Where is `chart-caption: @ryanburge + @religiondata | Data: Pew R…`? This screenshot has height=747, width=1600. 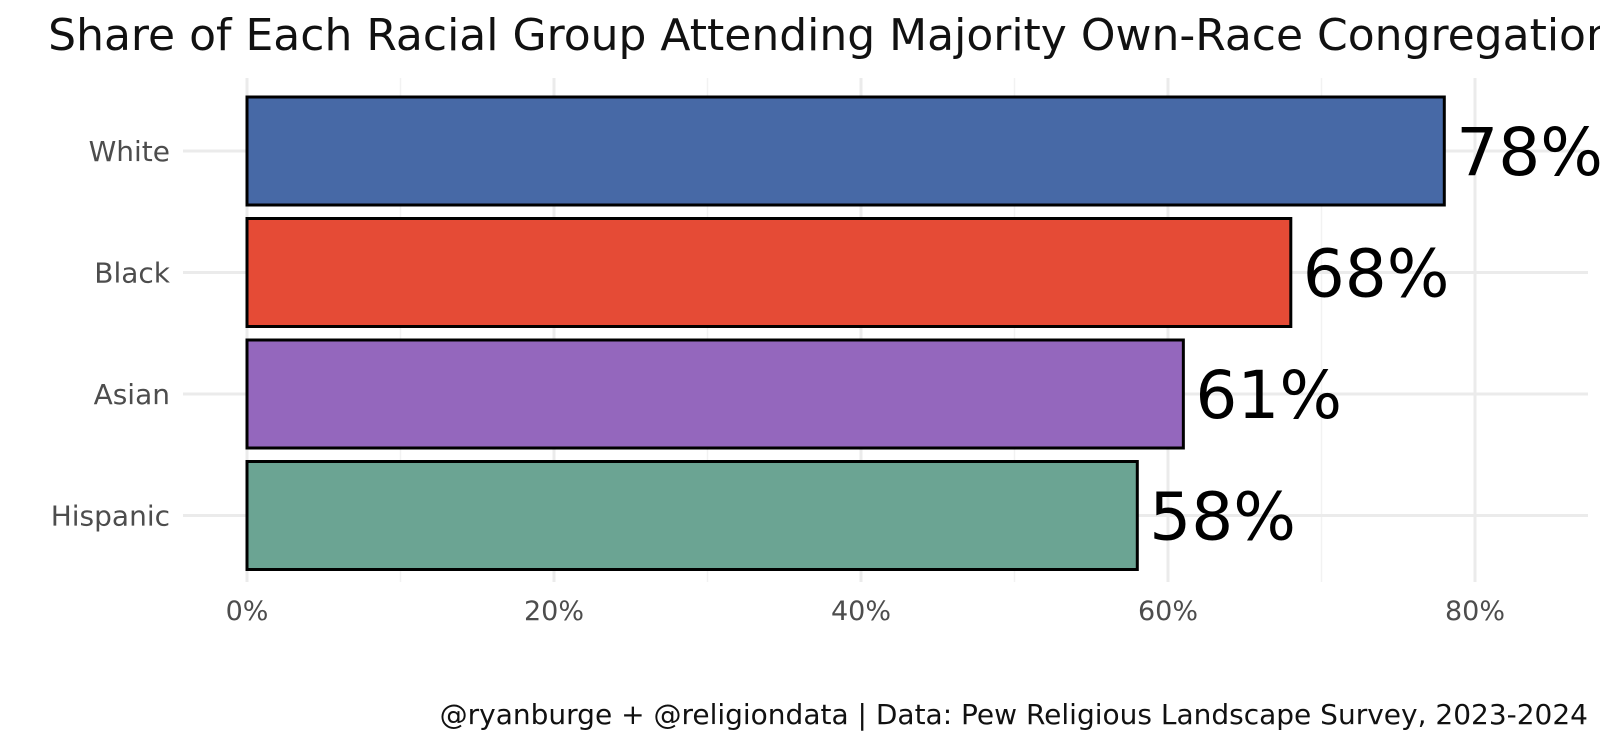
chart-caption: @ryanburge + @religiondata | Data: Pew R… is located at coordinates (1014, 714).